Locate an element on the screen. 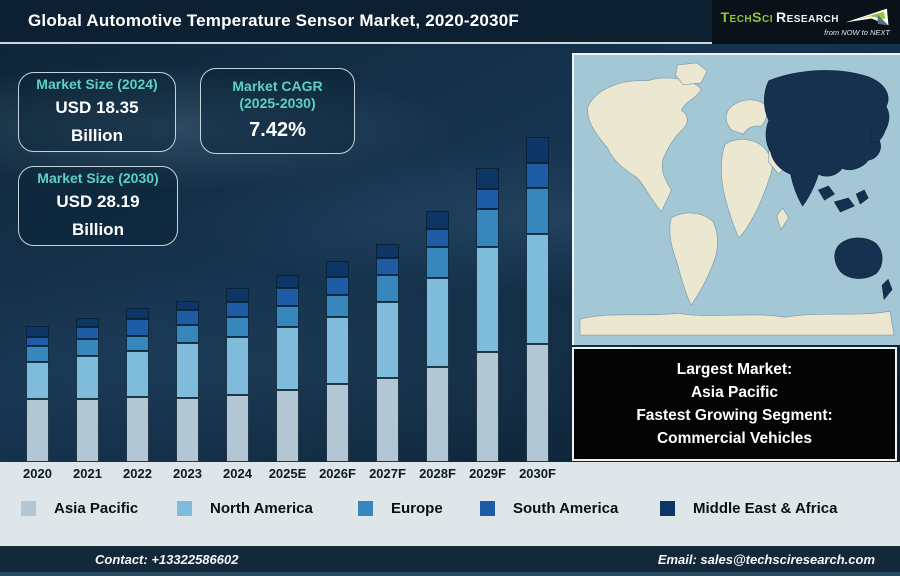  bar-2025E is located at coordinates (287, 368).